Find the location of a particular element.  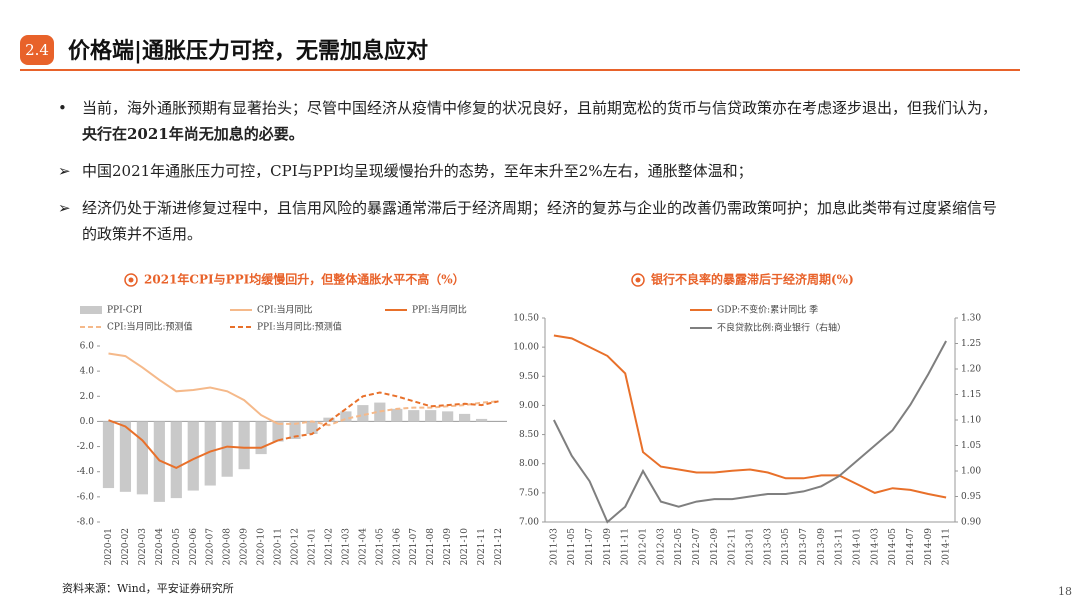

x-tick-label: 2020-01 is located at coordinates (109, 546).